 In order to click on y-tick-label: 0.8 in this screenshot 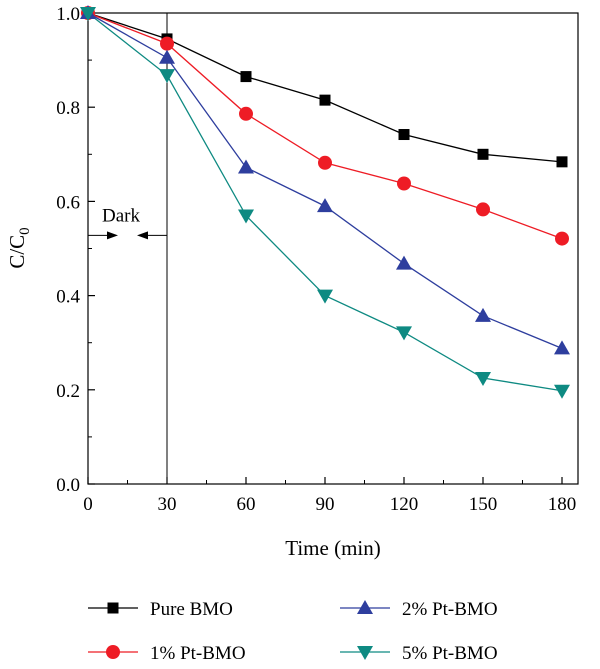, I will do `click(68, 108)`.